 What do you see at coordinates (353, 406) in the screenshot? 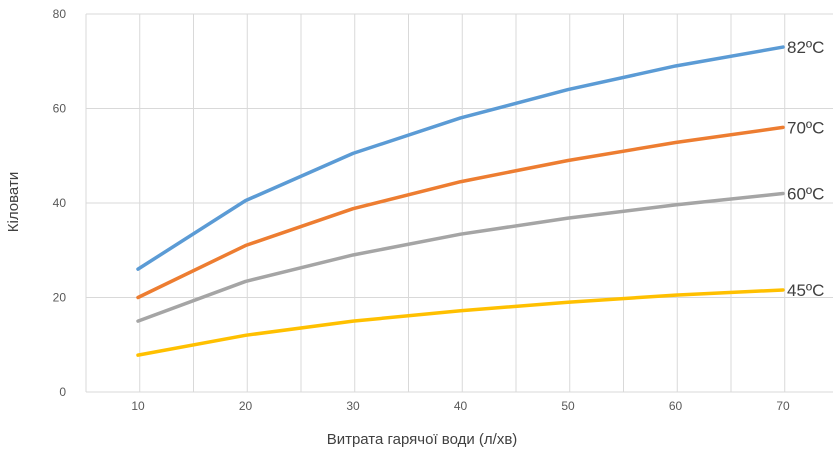
I see `x-tick-label: 30` at bounding box center [353, 406].